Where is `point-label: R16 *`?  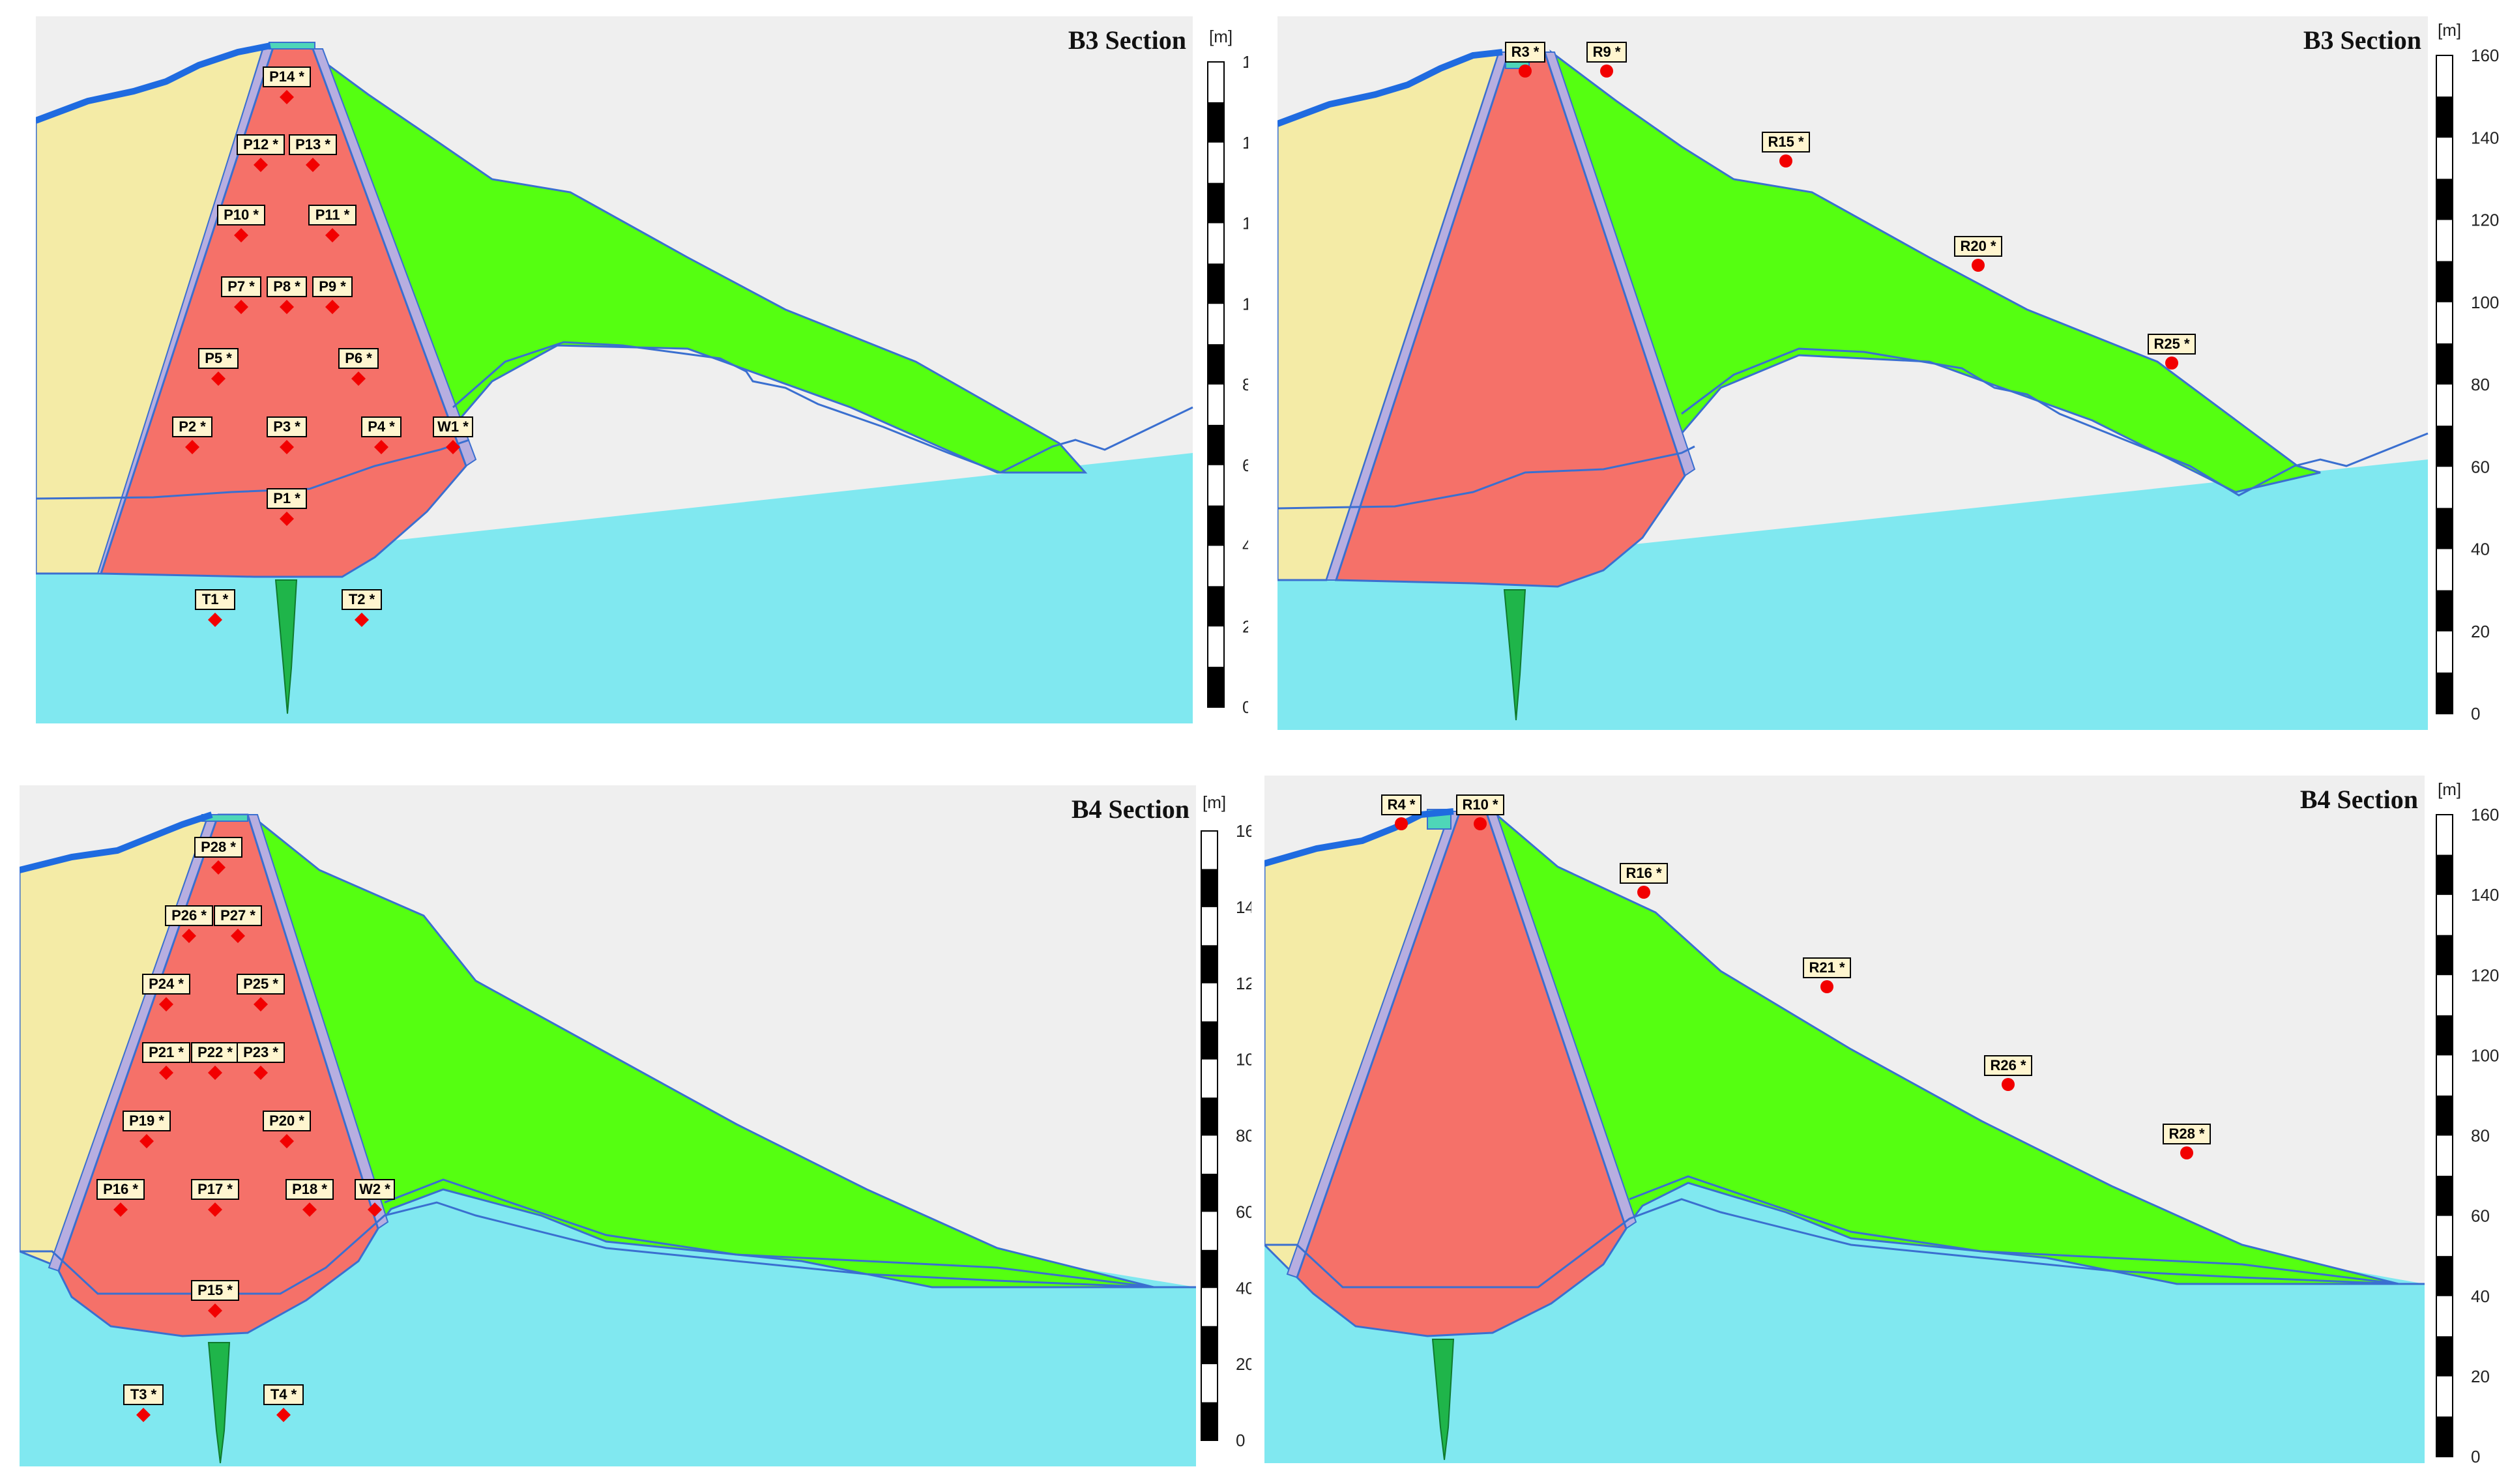 point-label: R16 * is located at coordinates (1643, 873).